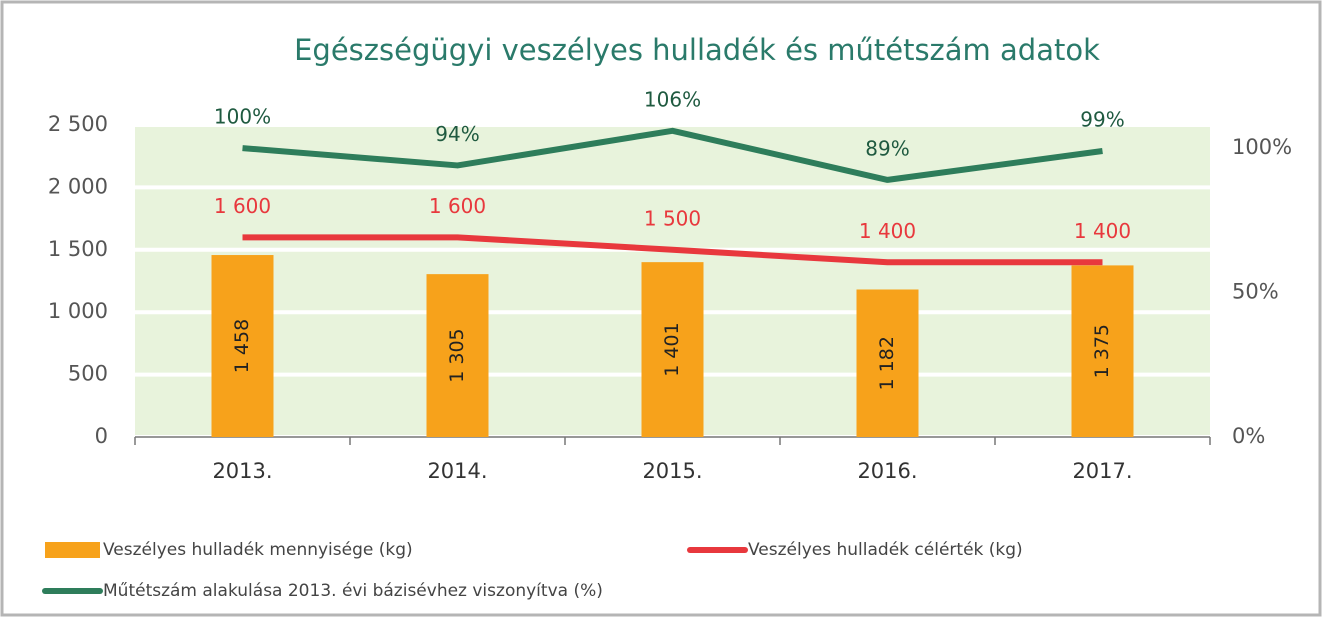 The image size is (1324, 623). Describe the element at coordinates (1255, 292) in the screenshot. I see `y2-tick-label: 50%` at that location.